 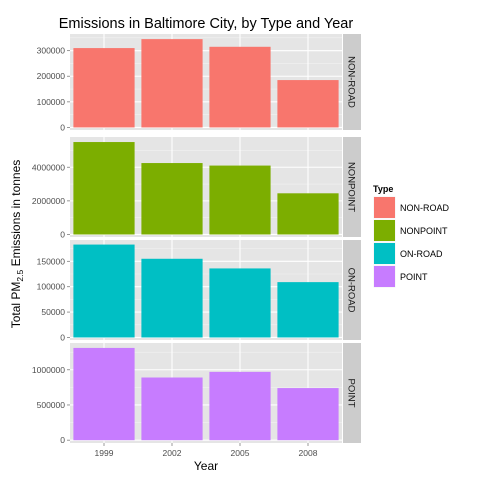 I want to click on facet-strip-label: POINT, so click(x=351, y=392).